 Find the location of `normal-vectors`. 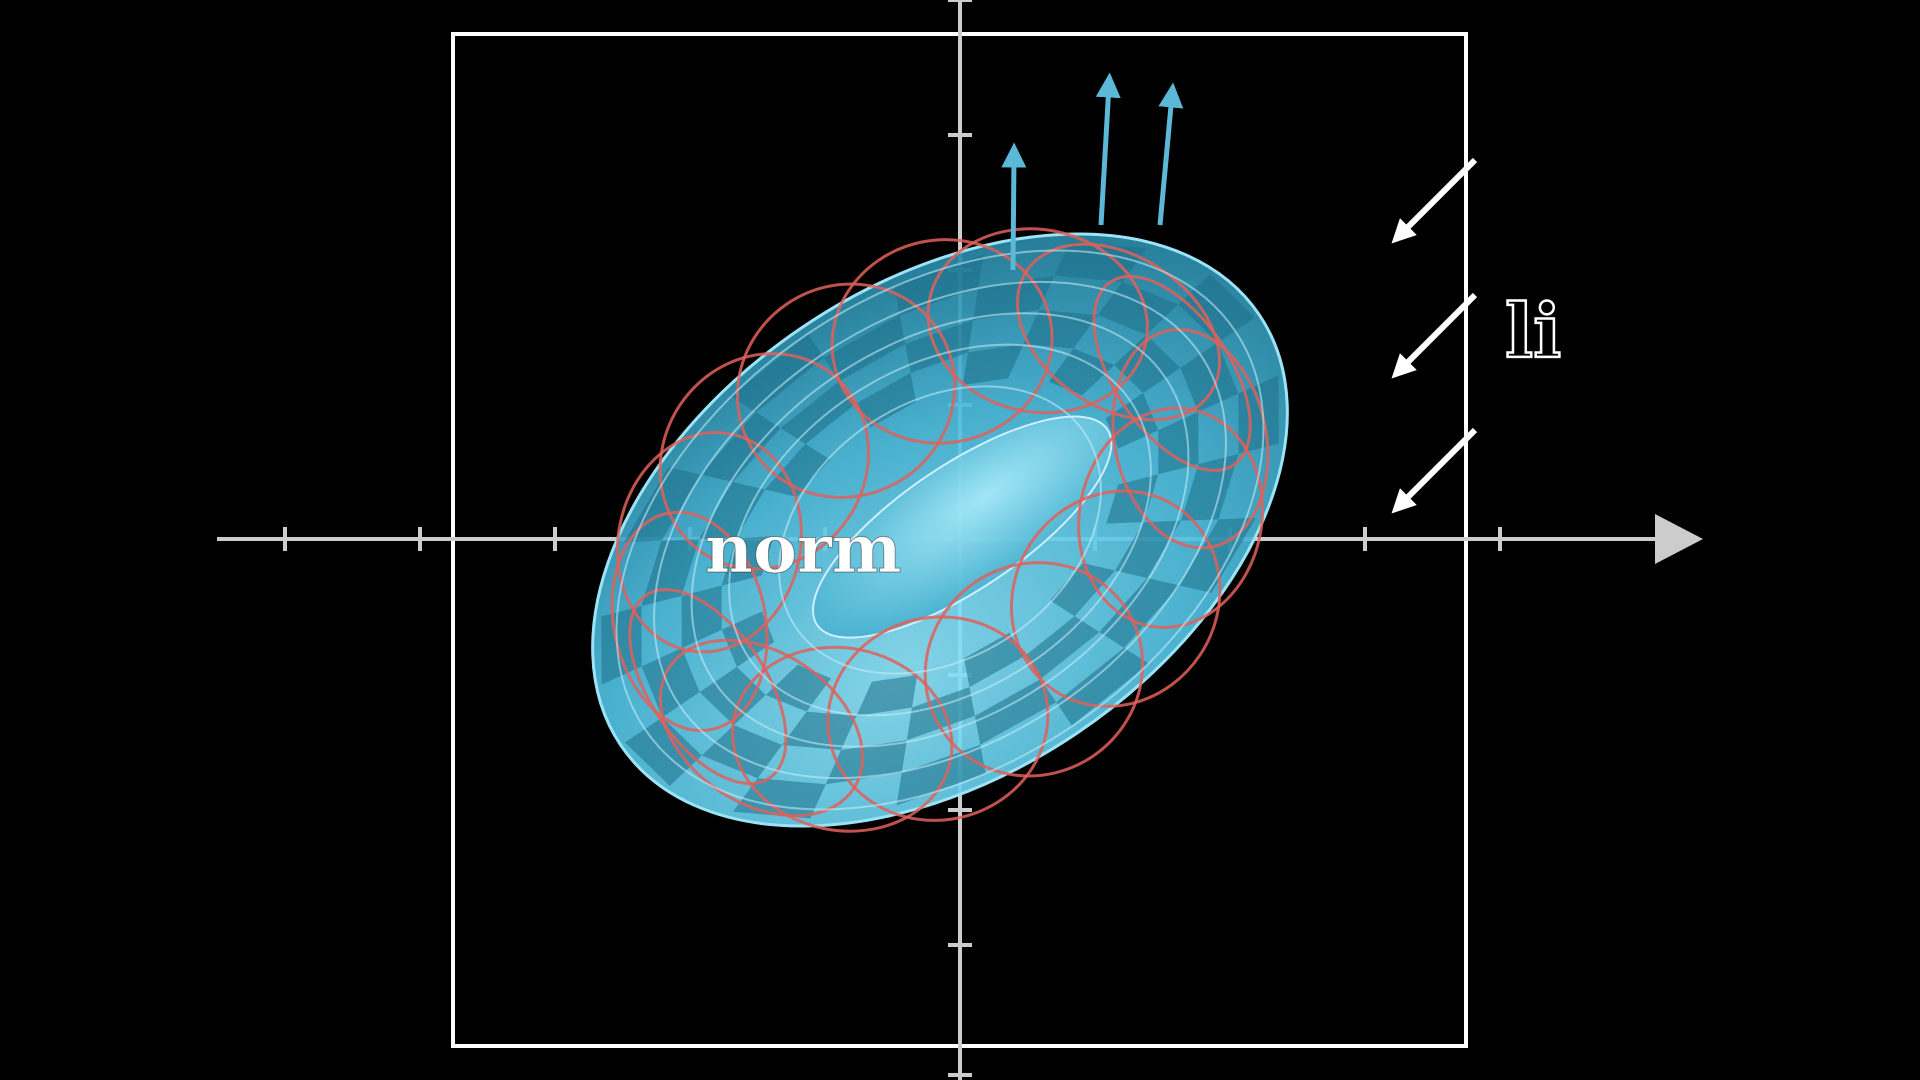

normal-vectors is located at coordinates (1092, 171).